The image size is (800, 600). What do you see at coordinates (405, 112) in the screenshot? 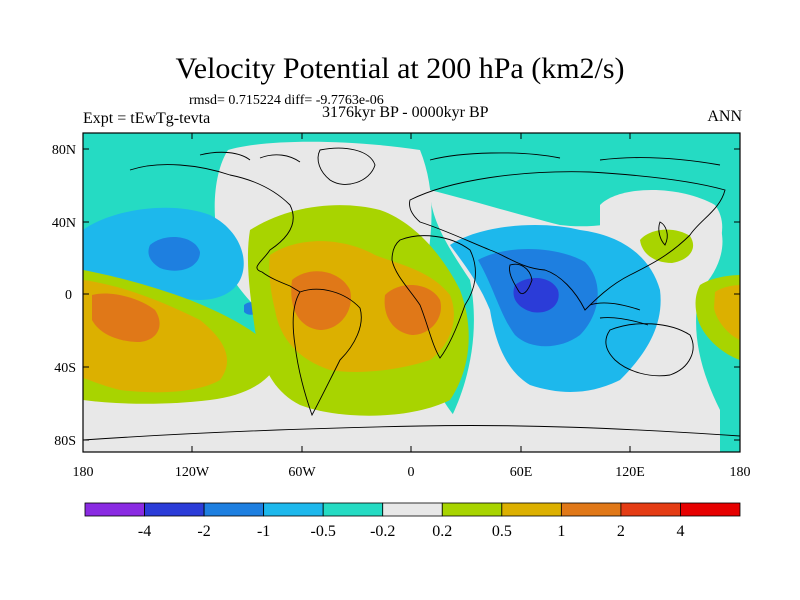
I see `period-label: 3176kyr BP - 0000kyr BP` at bounding box center [405, 112].